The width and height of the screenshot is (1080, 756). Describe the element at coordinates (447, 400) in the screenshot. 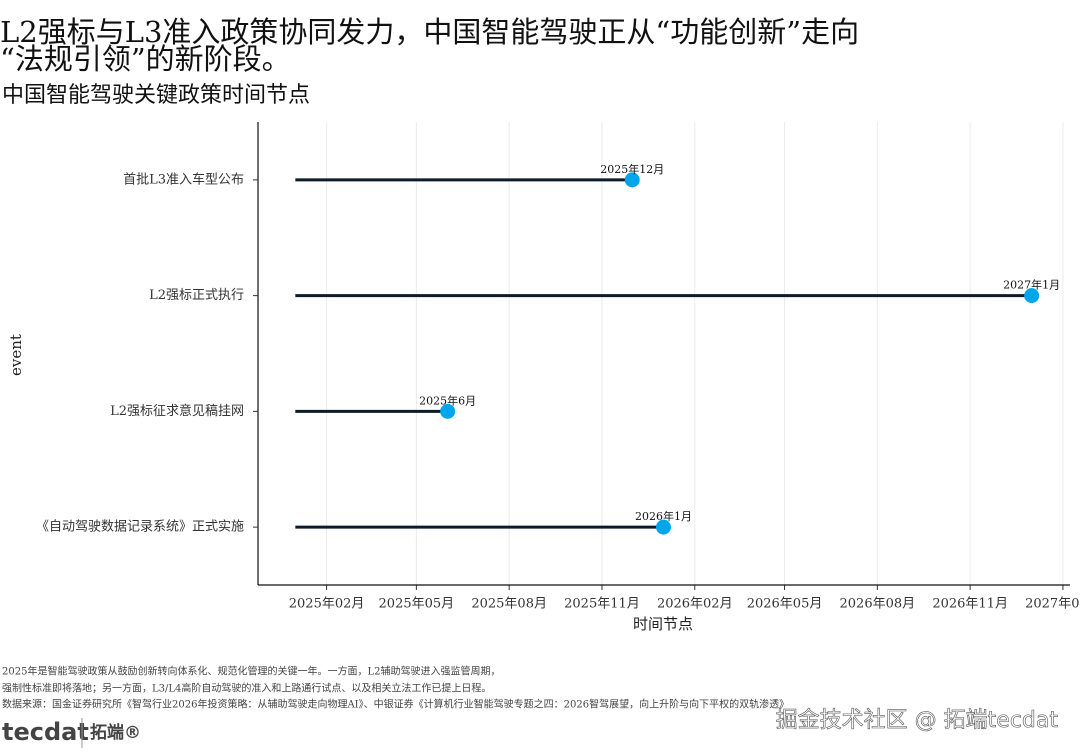

I see `point-label: 2025年6月` at that location.